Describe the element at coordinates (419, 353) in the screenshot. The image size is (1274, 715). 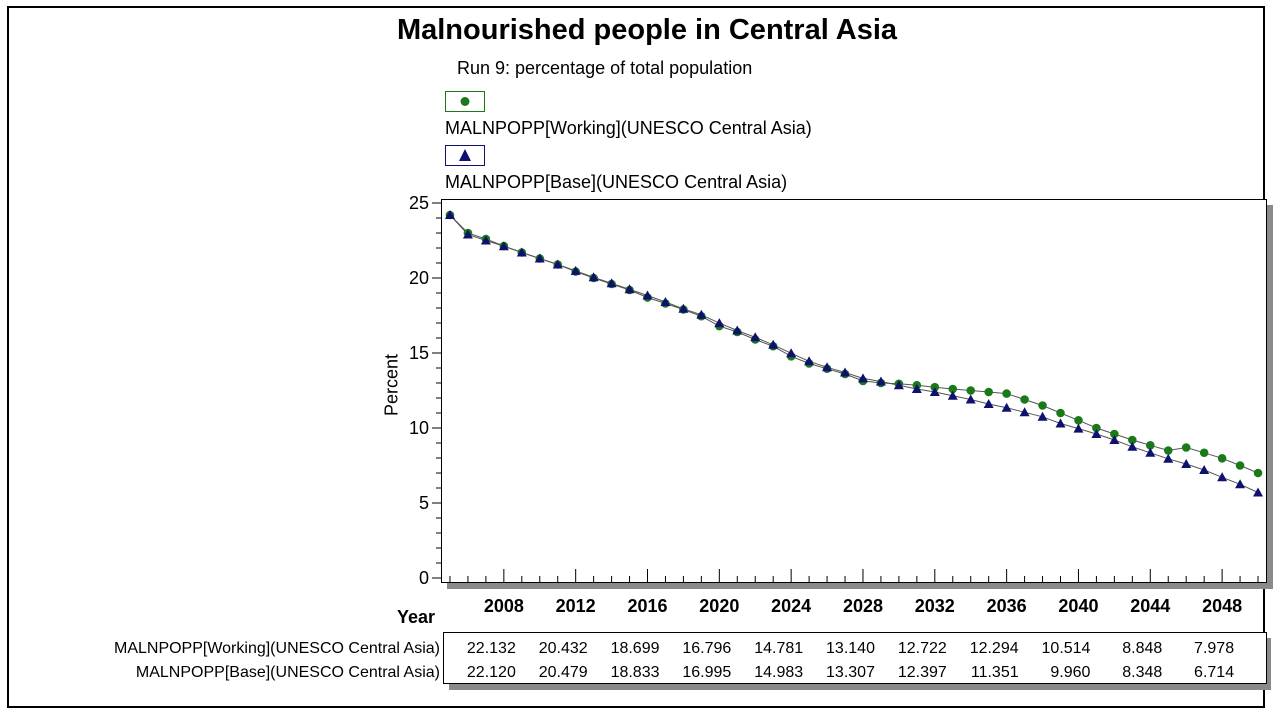
I see `y-tick-label: 15` at that location.